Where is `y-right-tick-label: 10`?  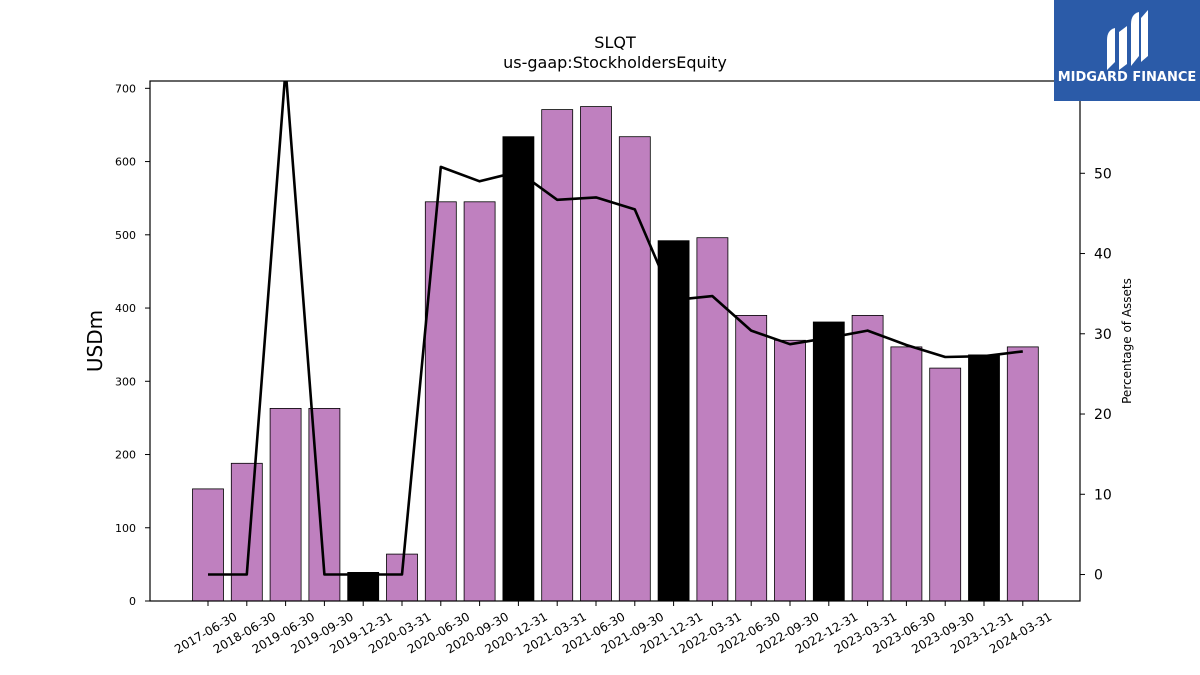 y-right-tick-label: 10 is located at coordinates (1103, 495).